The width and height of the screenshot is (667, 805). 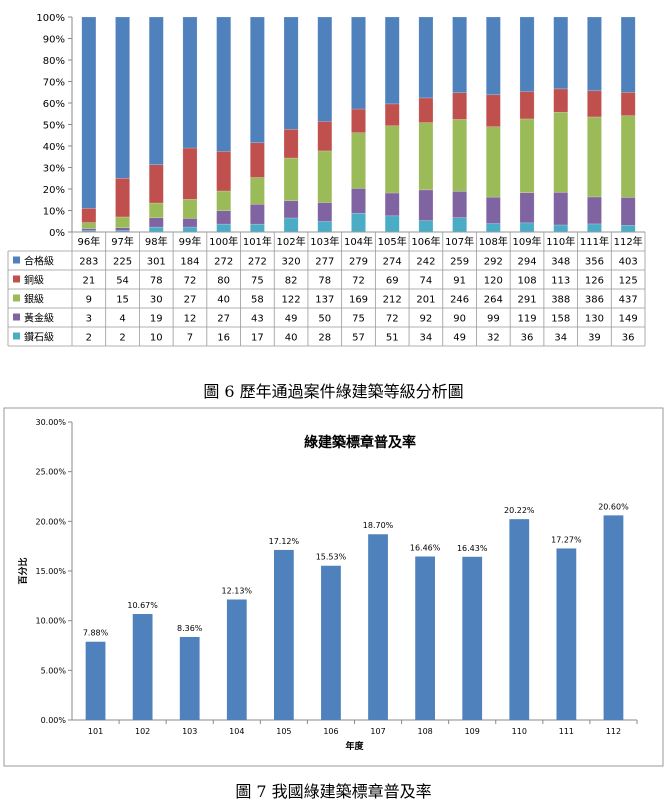 I want to click on table-value: 264, so click(x=493, y=300).